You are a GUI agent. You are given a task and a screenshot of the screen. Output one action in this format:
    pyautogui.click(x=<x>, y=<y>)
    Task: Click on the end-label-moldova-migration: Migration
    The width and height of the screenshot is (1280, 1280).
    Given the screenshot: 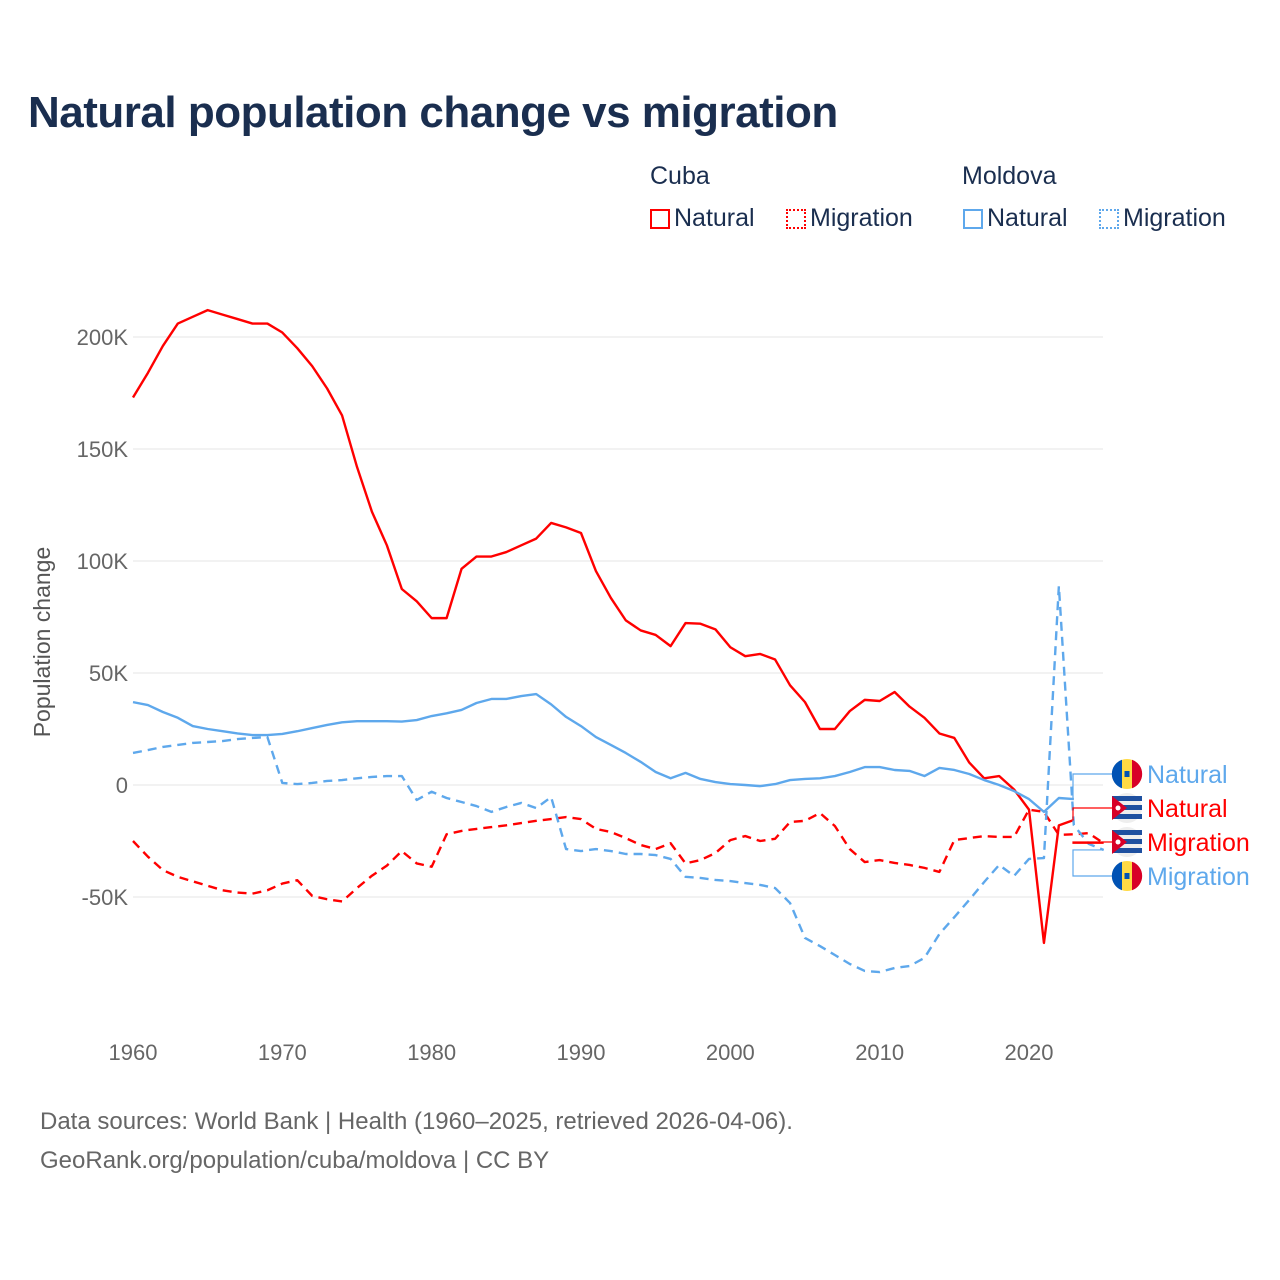 What is the action you would take?
    pyautogui.click(x=1198, y=877)
    